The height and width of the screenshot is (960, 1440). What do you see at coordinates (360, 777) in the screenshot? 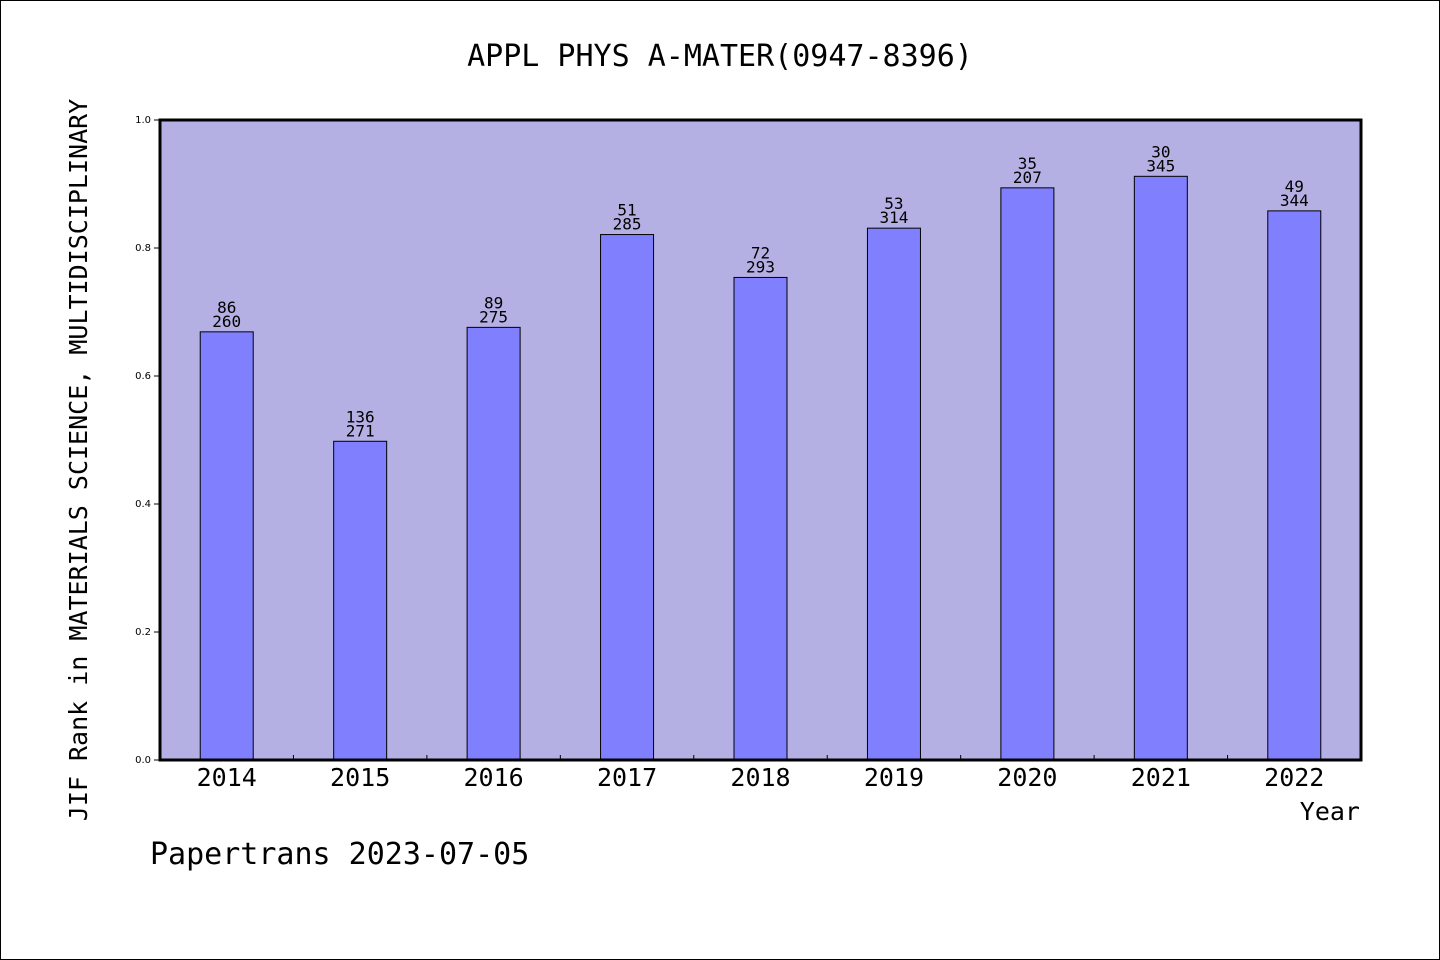
I see `x-tick-label: 2015` at bounding box center [360, 777].